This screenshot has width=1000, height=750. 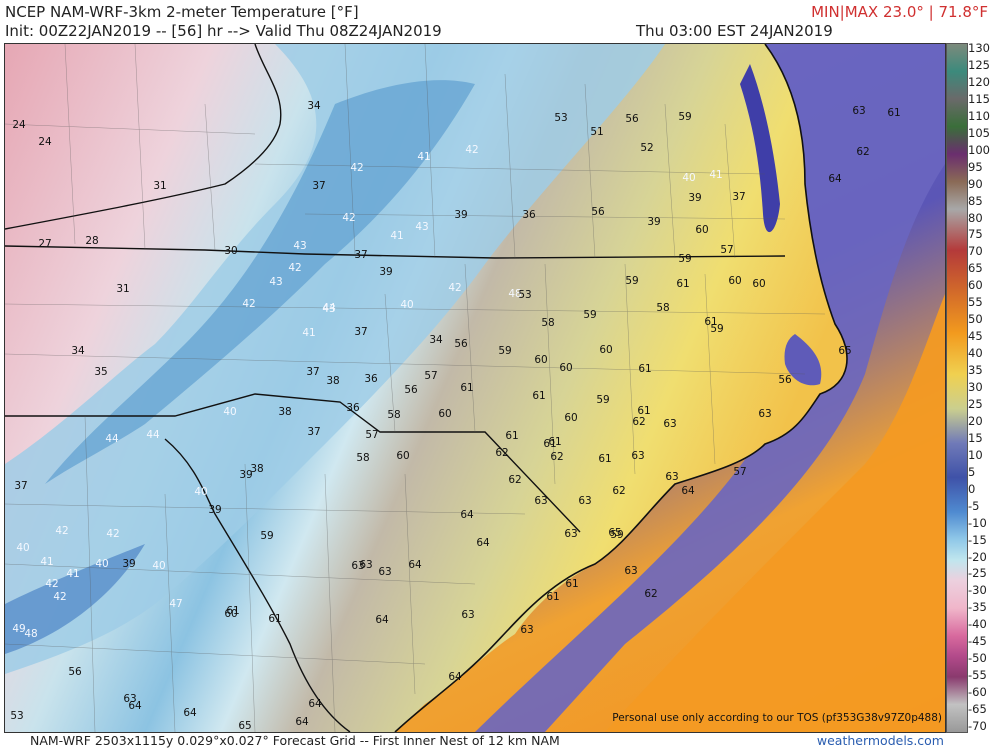 I want to click on pamlico-sound, so click(x=803, y=360).